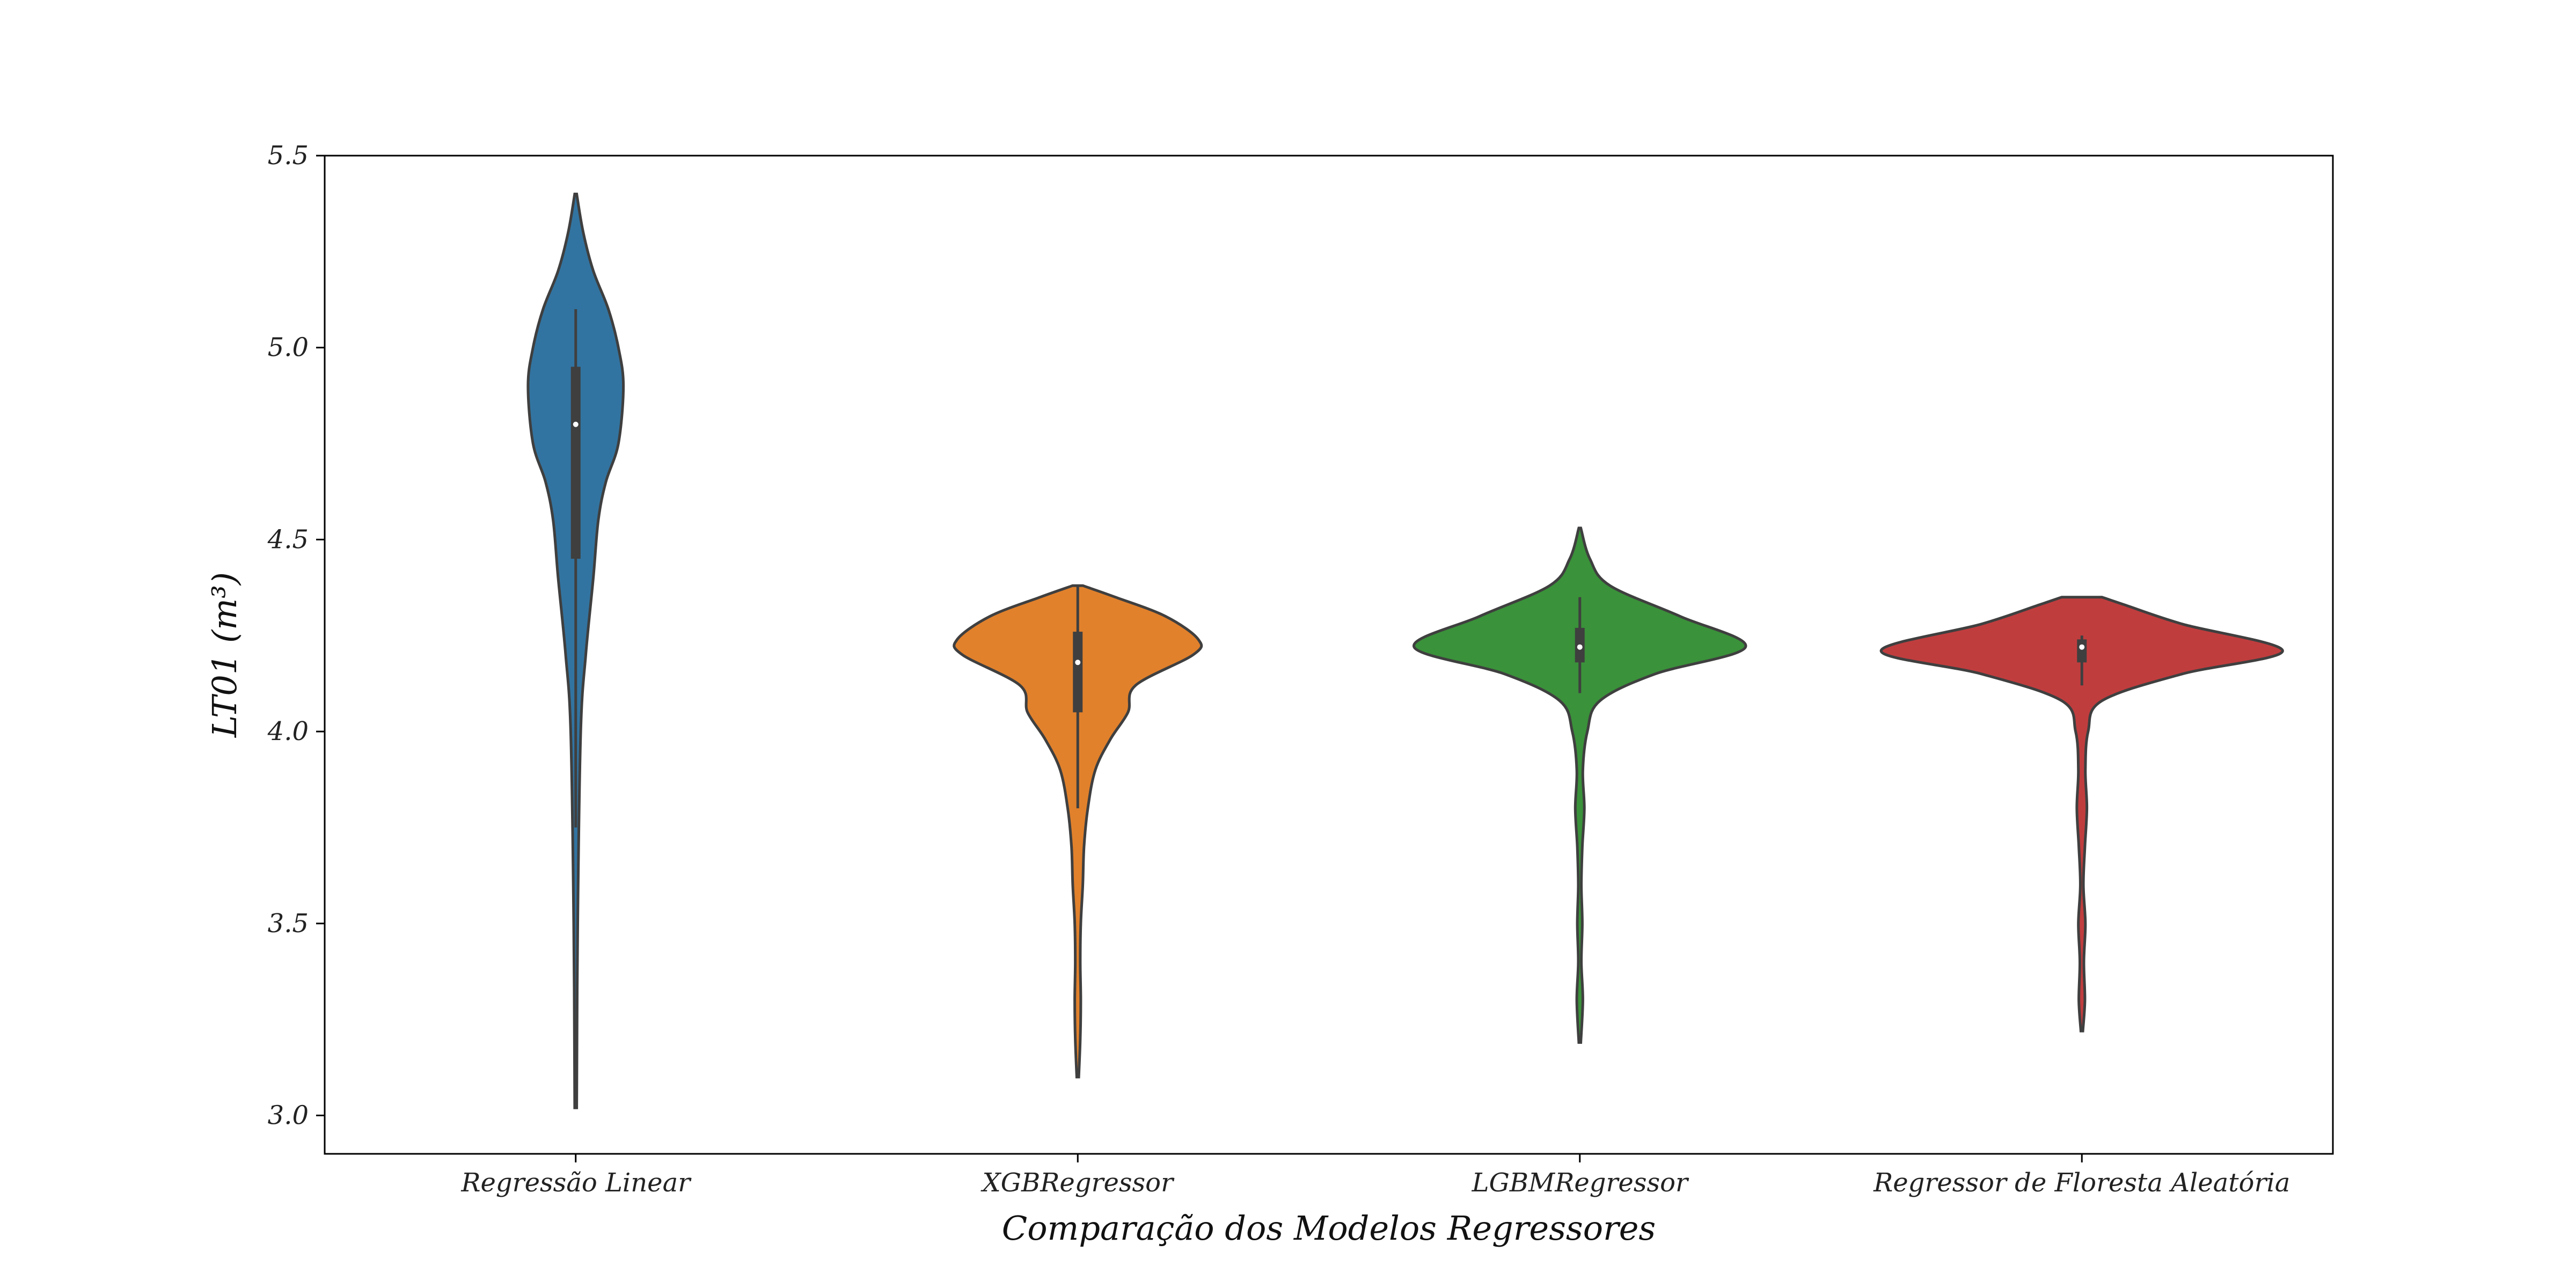  Describe the element at coordinates (1580, 1183) in the screenshot. I see `x-tick-label: LGBMRegressor` at that location.